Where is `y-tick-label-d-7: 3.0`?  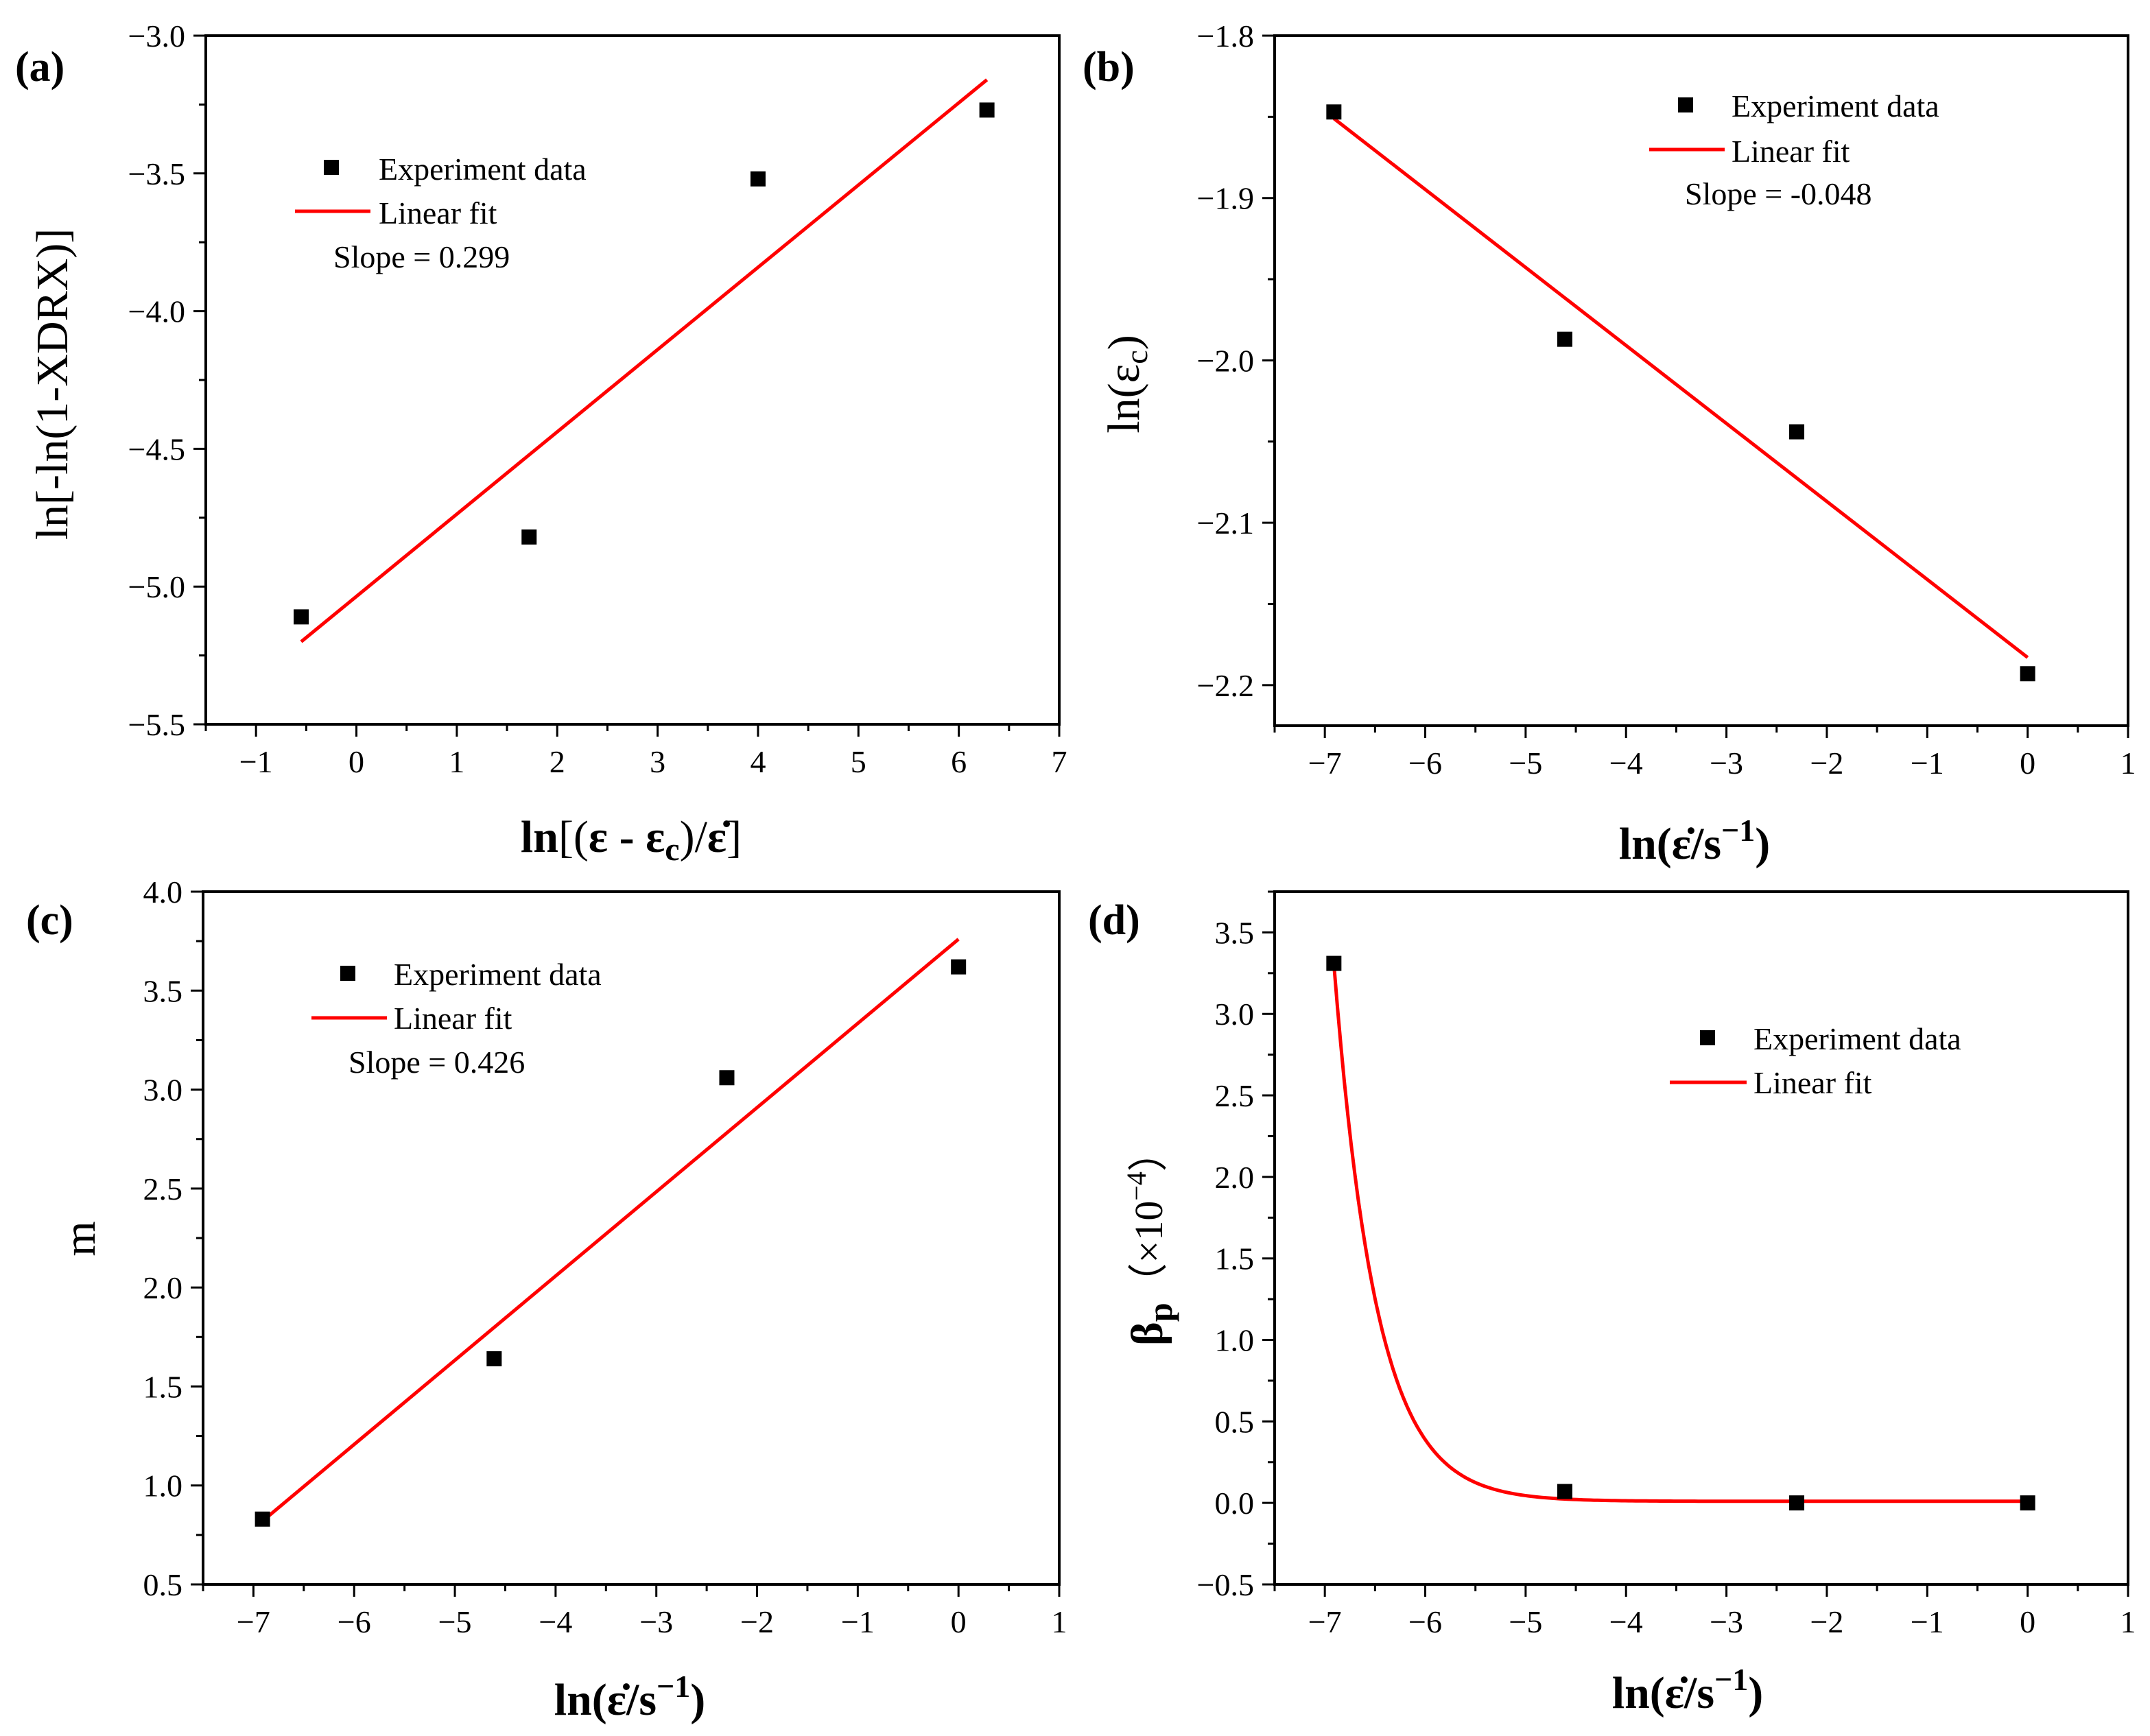
y-tick-label-d-7: 3.0 is located at coordinates (1235, 1014).